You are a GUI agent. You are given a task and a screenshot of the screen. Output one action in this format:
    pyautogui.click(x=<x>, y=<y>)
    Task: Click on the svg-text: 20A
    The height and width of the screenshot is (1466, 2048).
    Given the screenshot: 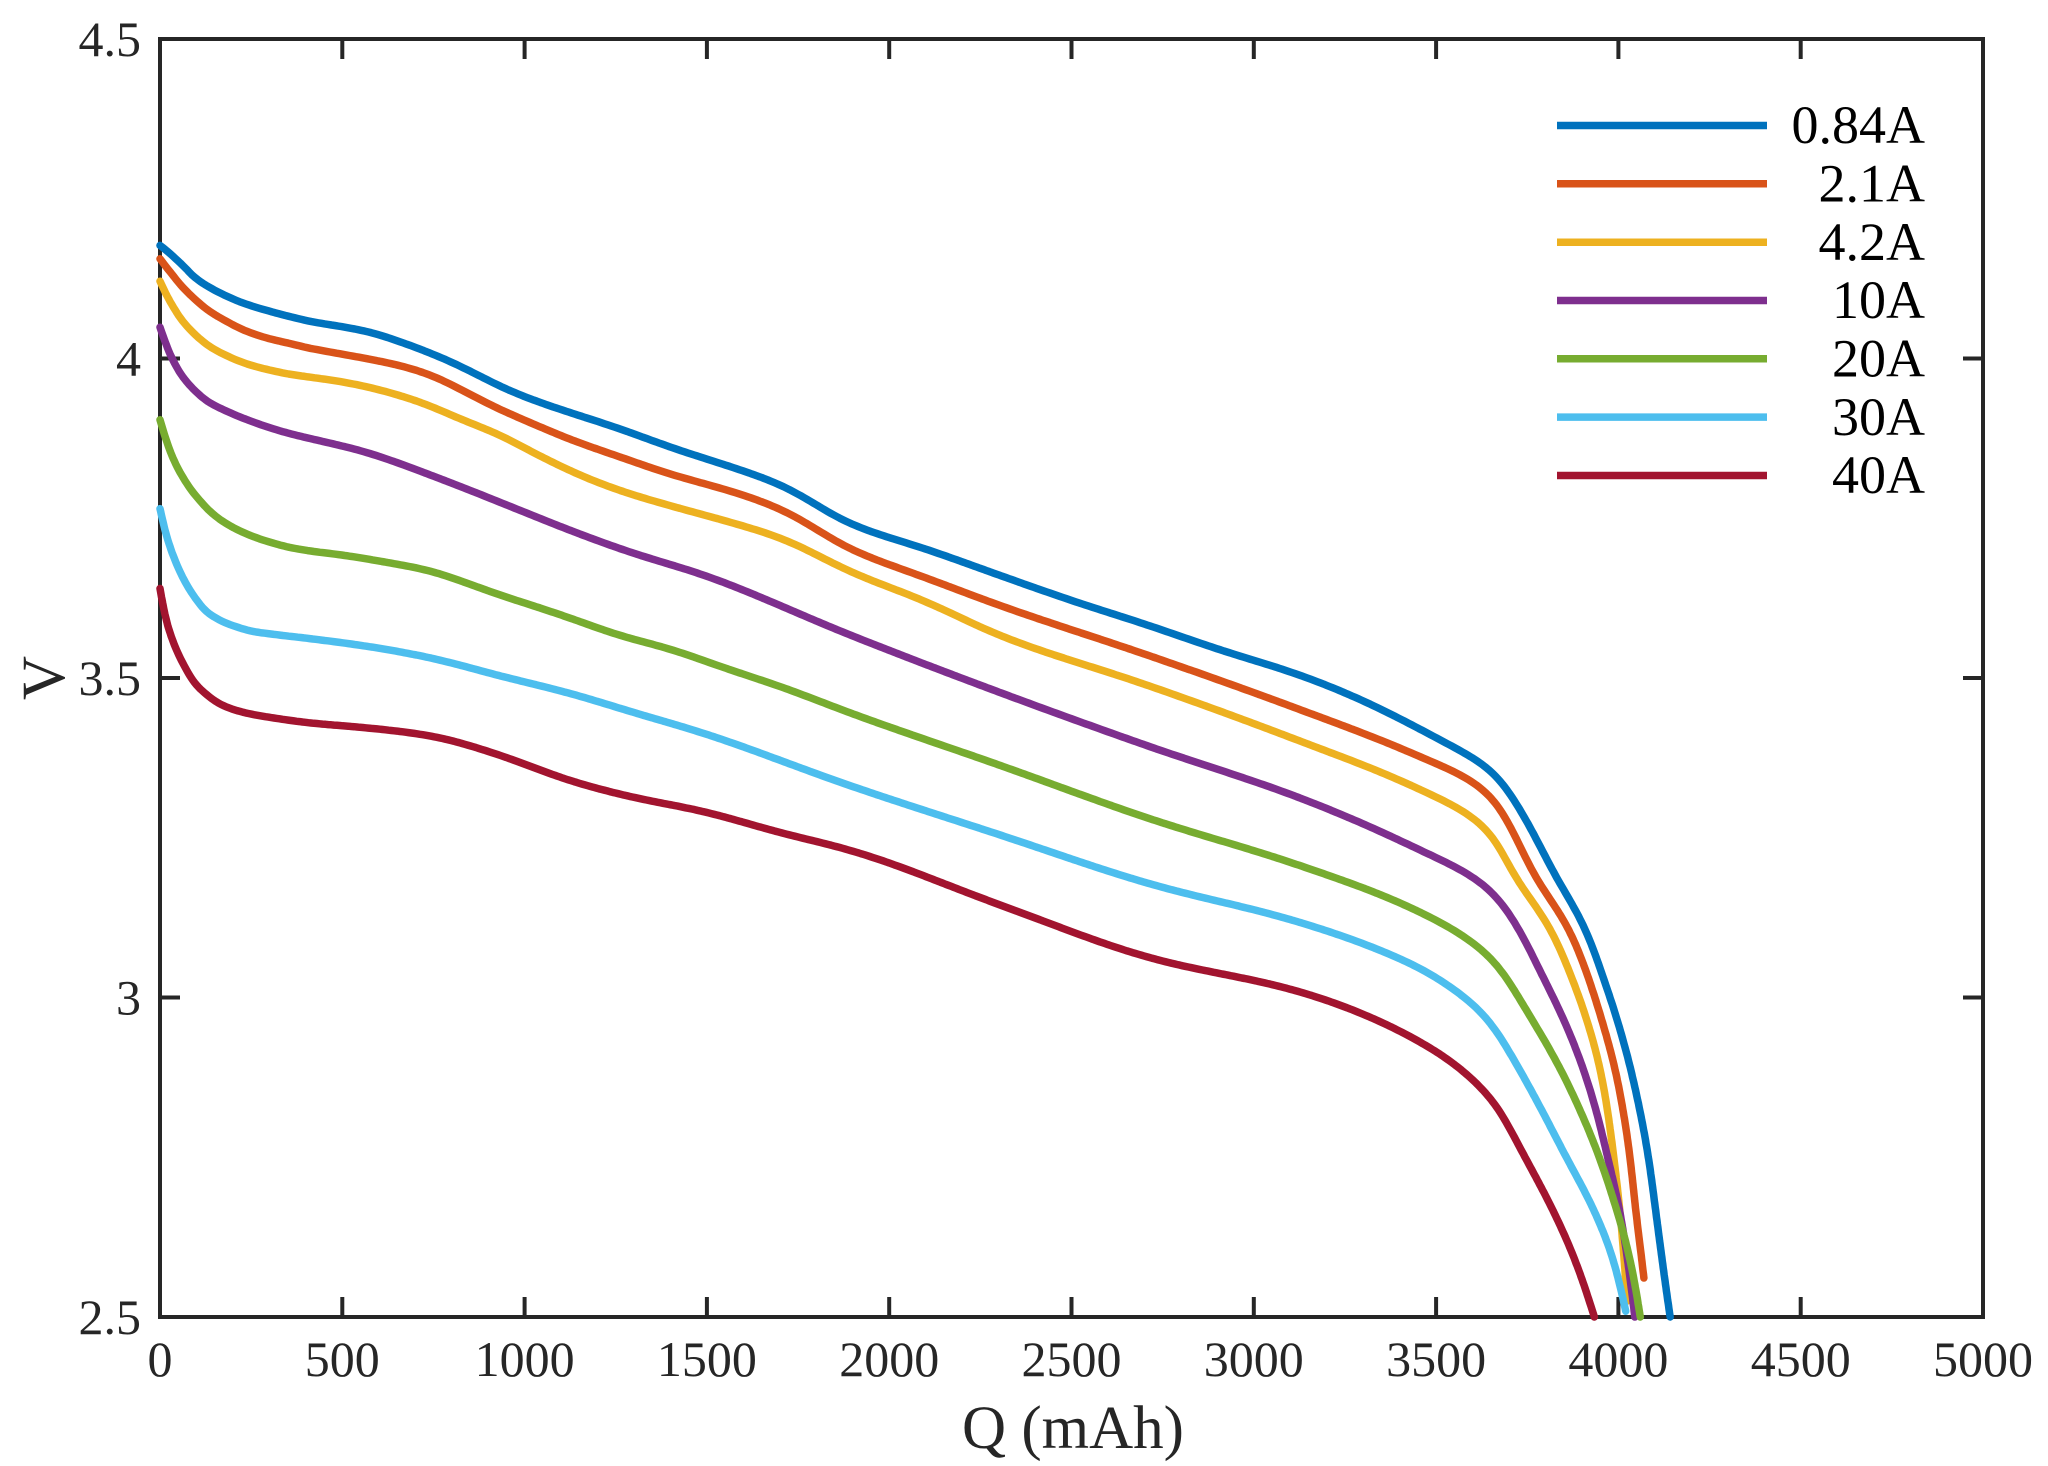 What is the action you would take?
    pyautogui.click(x=1878, y=358)
    